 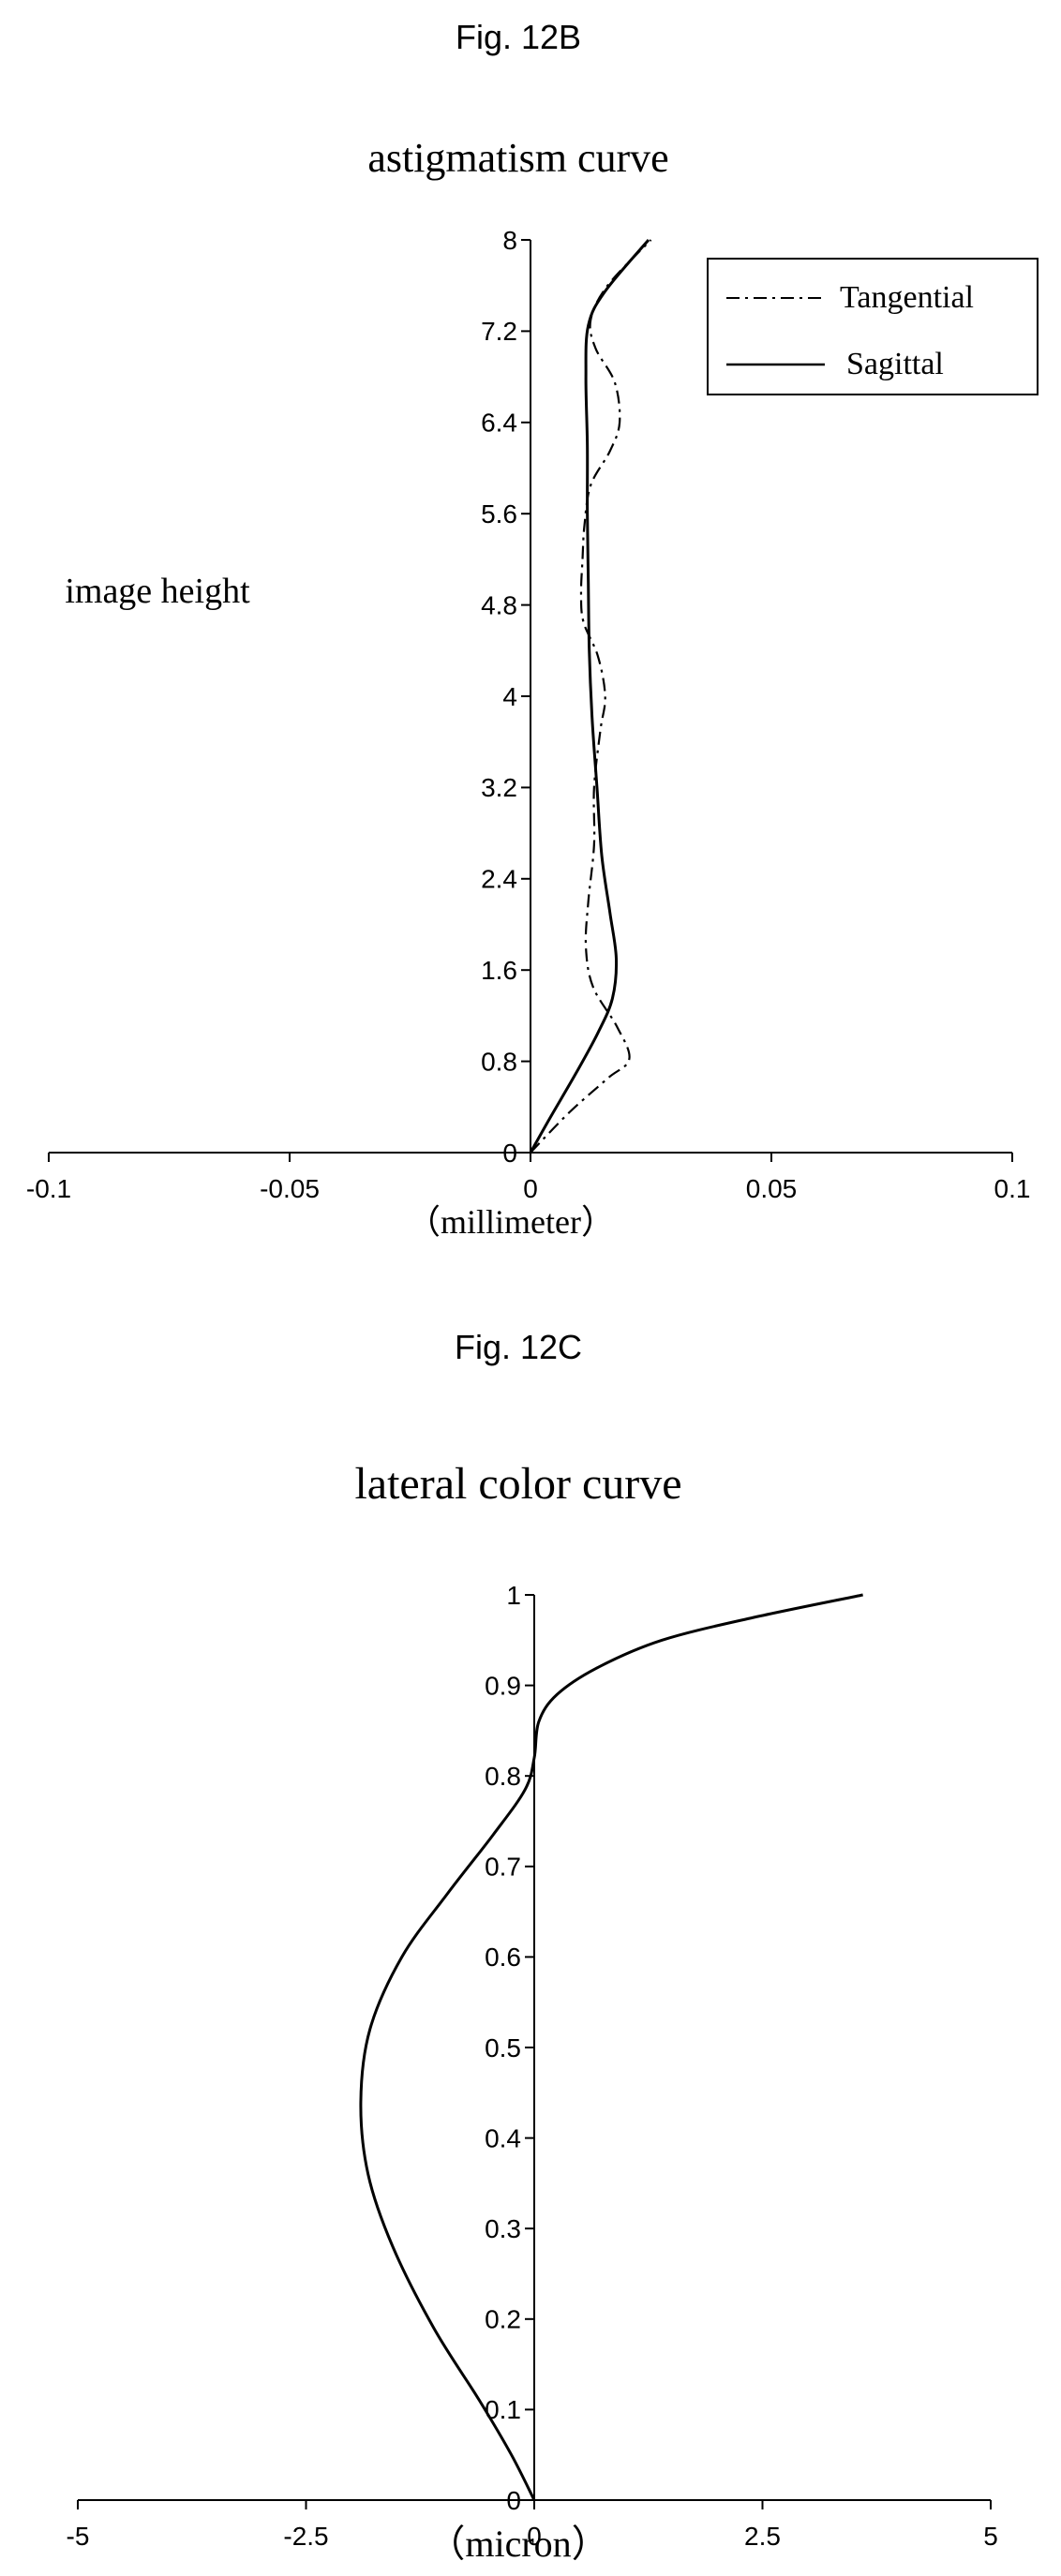 What do you see at coordinates (1012, 1188) in the screenshot?
I see `x-tick-label: 0.1` at bounding box center [1012, 1188].